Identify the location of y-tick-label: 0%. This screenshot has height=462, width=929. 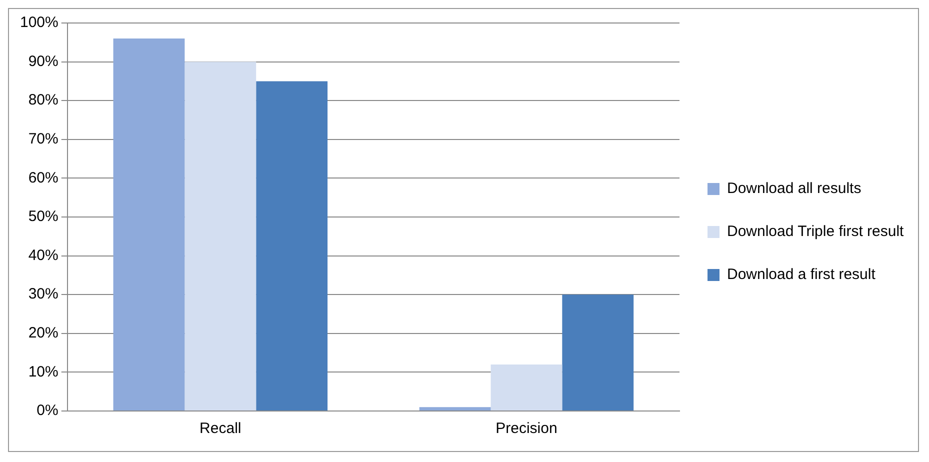
(47, 411).